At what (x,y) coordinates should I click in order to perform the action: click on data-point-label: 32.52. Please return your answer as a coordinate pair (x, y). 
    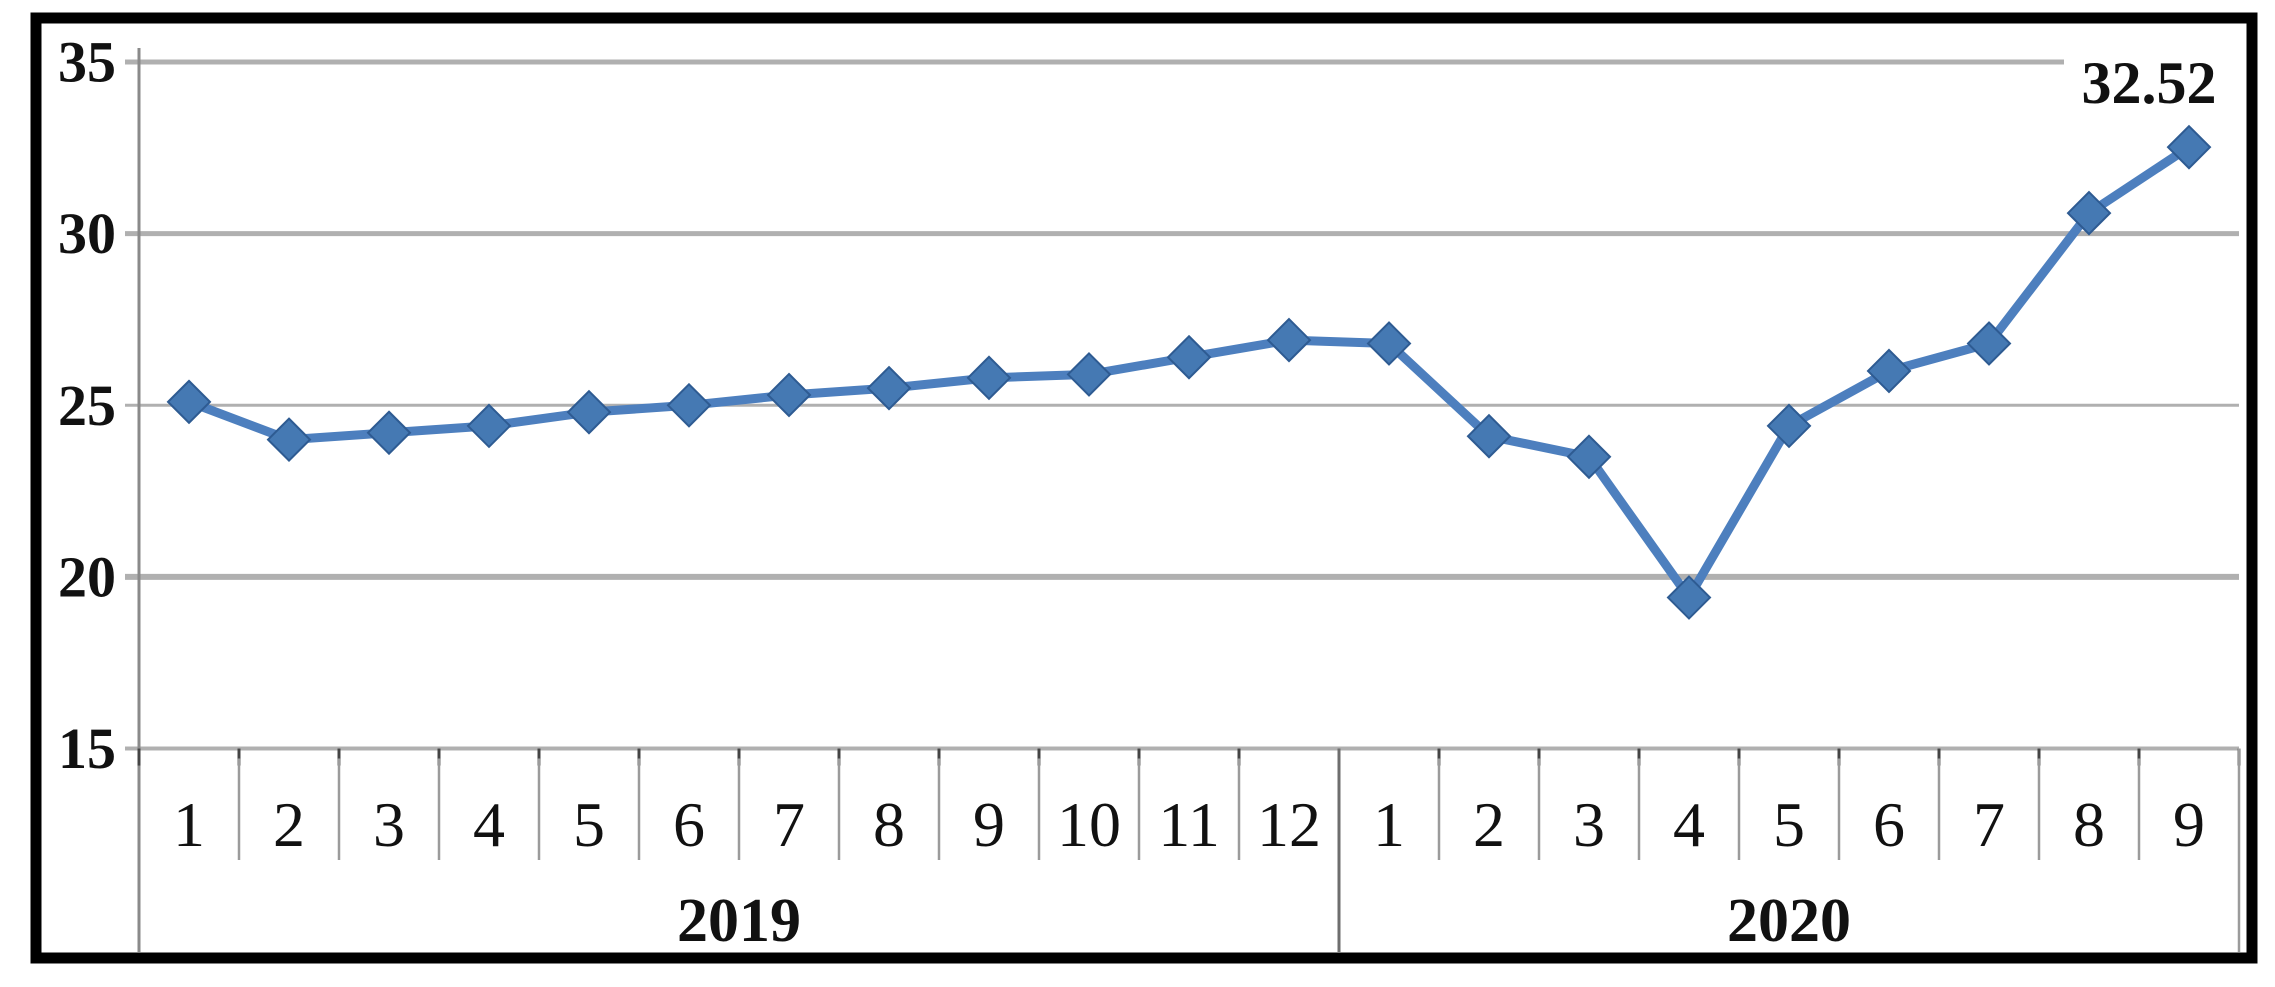
    Looking at the image, I should click on (2149, 83).